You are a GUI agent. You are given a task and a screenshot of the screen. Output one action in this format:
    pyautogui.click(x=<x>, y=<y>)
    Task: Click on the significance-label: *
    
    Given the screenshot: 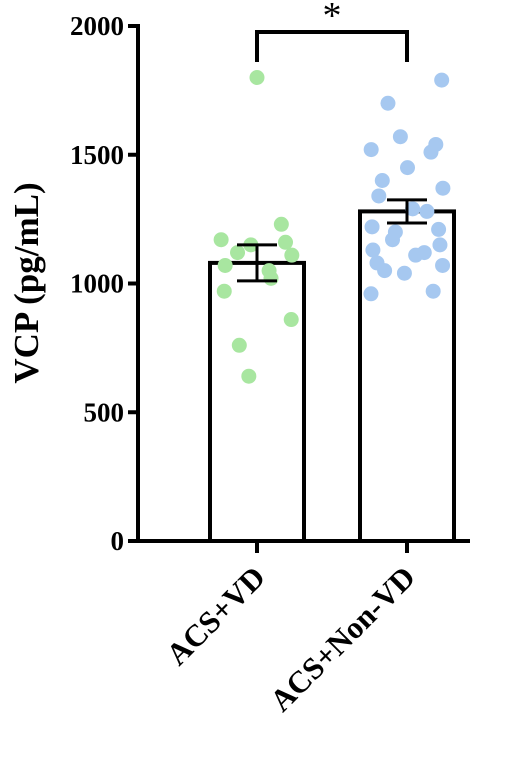 What is the action you would take?
    pyautogui.click(x=332, y=18)
    